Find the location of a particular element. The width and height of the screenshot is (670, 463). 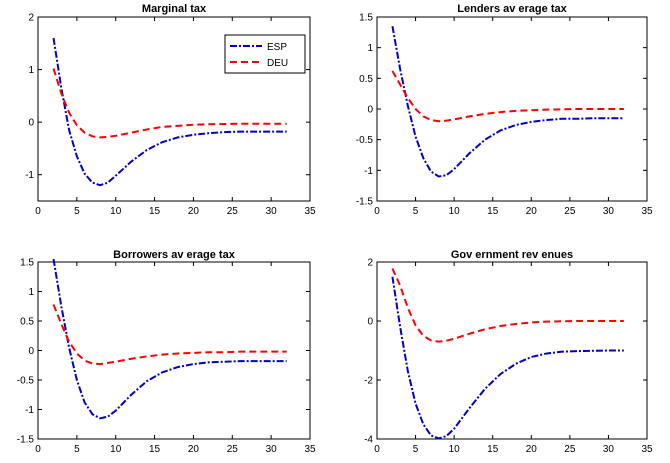

legend: ESP DEU is located at coordinates (265, 54).